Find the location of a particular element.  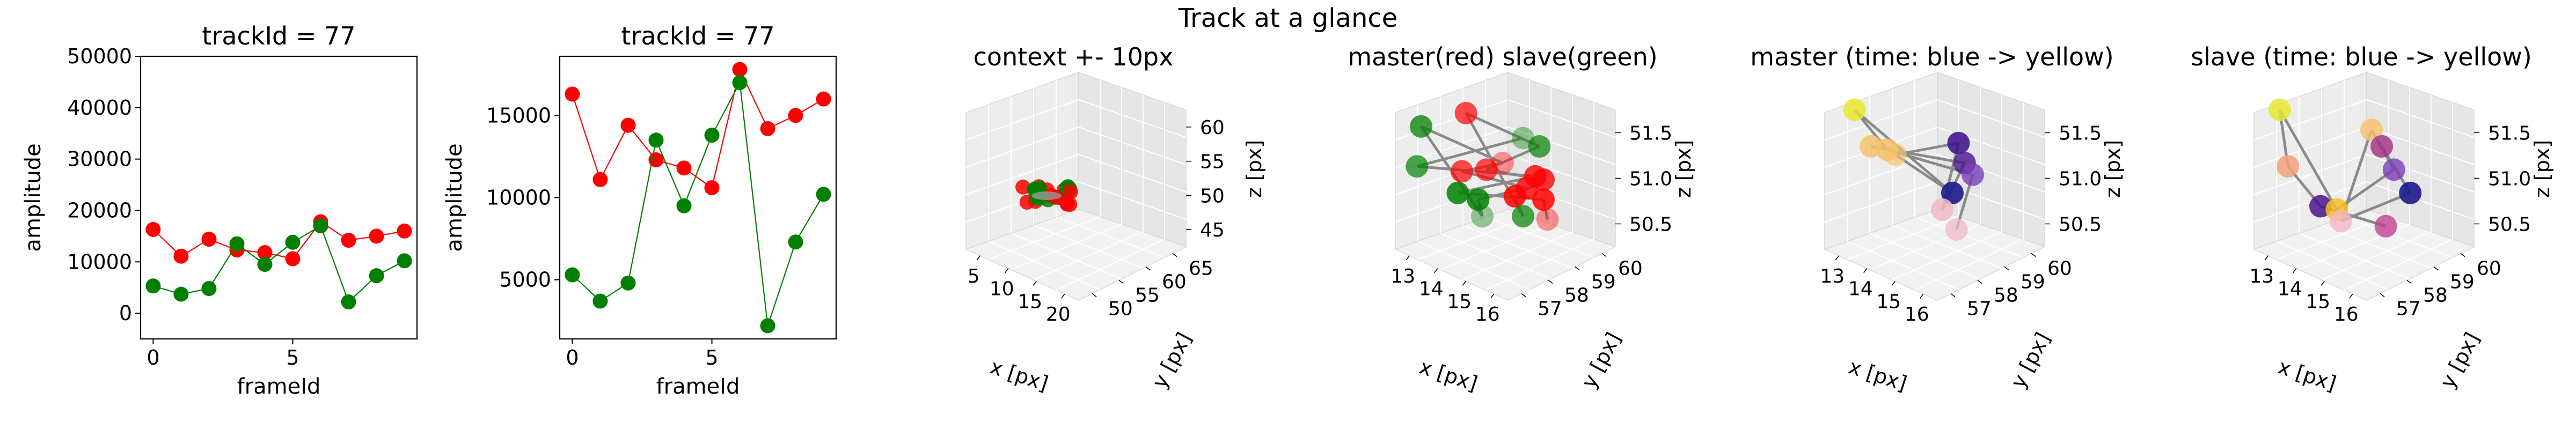

figure-suptitle: Track at a glance is located at coordinates (1288, 18).